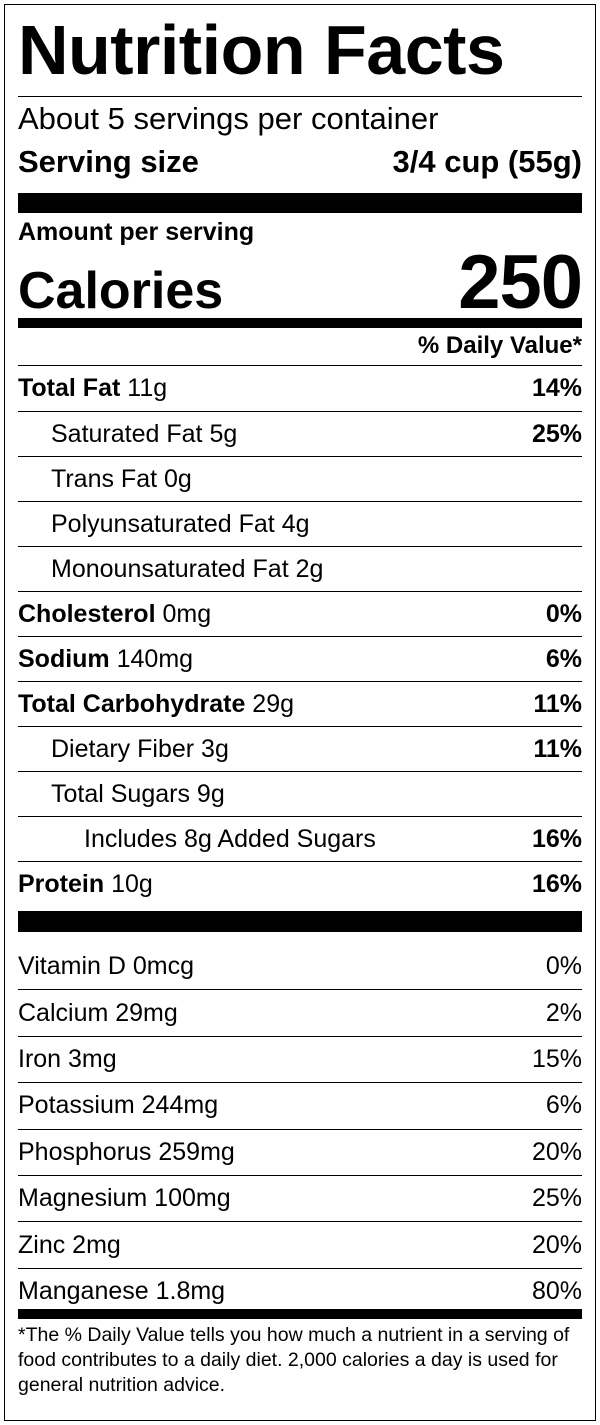 The height and width of the screenshot is (1425, 600). What do you see at coordinates (215, 748) in the screenshot?
I see `nutrient-amount: 3g` at bounding box center [215, 748].